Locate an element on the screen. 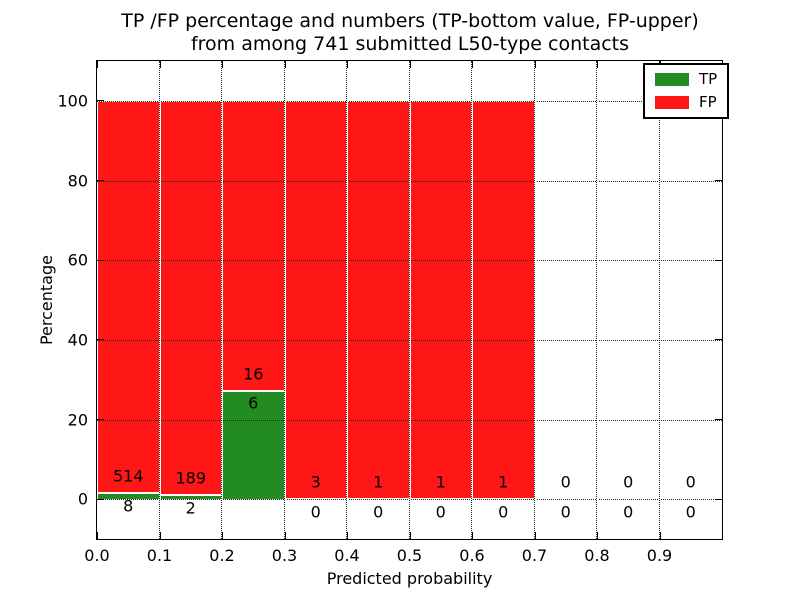 The height and width of the screenshot is (600, 800). x-tick-label: 0.0 is located at coordinates (97, 555).